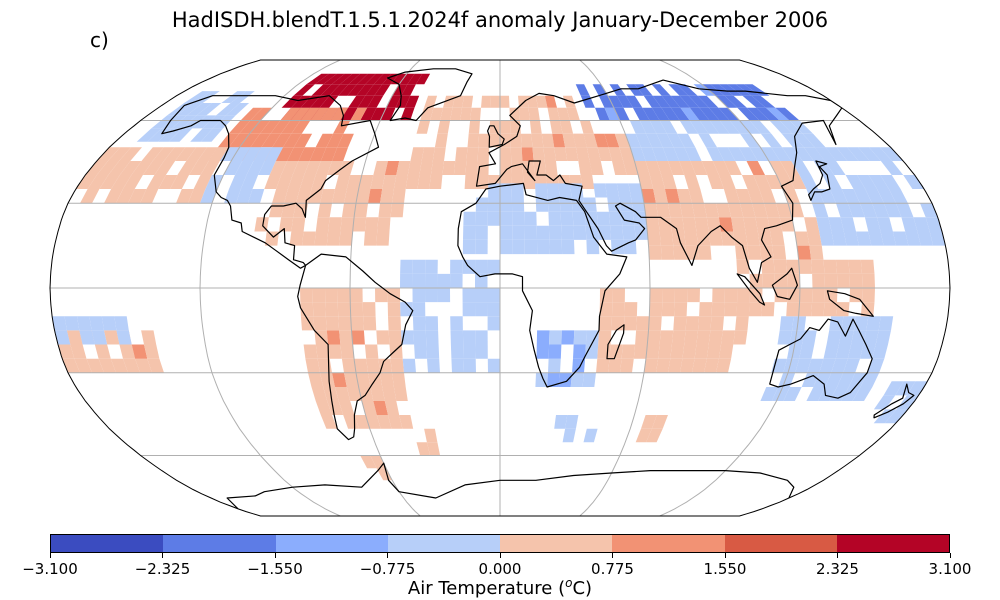 This screenshot has width=1000, height=600. What do you see at coordinates (819, 180) in the screenshot?
I see `coastline-japan` at bounding box center [819, 180].